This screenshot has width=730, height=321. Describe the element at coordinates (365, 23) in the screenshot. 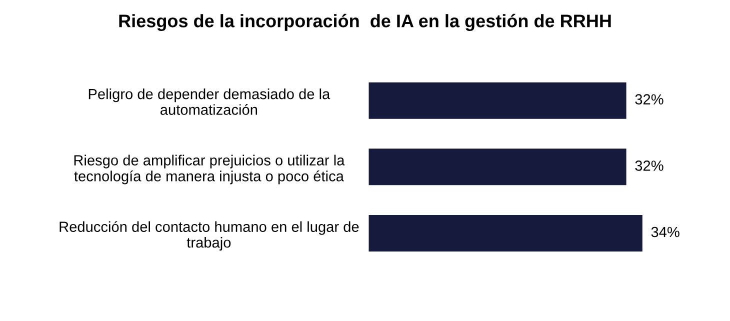

I see `chart-title: Riesgos de la incorporación de IA en la gestión de RRHH` at that location.